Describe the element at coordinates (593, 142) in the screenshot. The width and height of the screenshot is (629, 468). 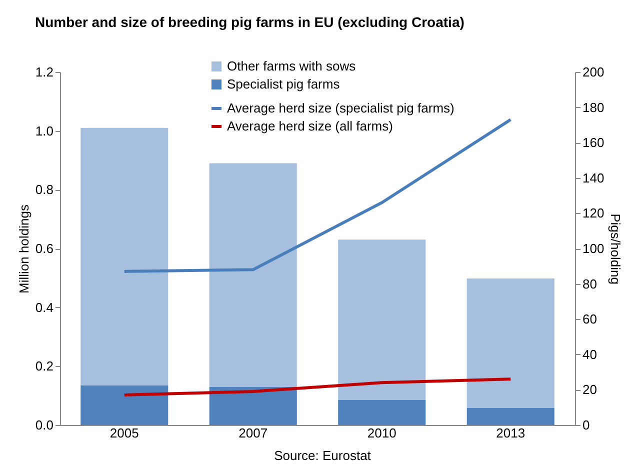
I see `y2-tick-label: 160` at that location.